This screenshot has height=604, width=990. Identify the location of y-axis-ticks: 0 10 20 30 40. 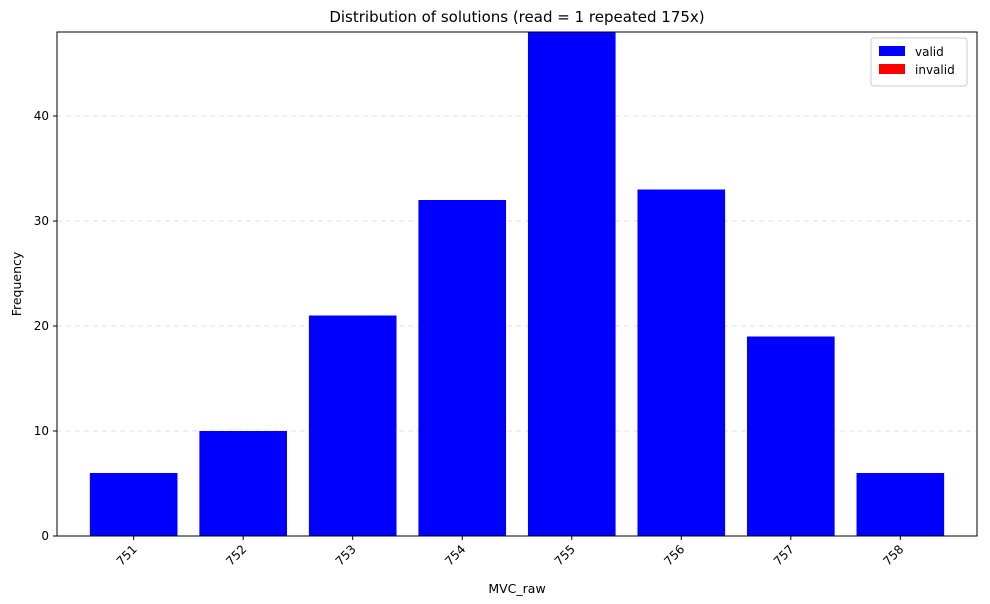
(45, 326).